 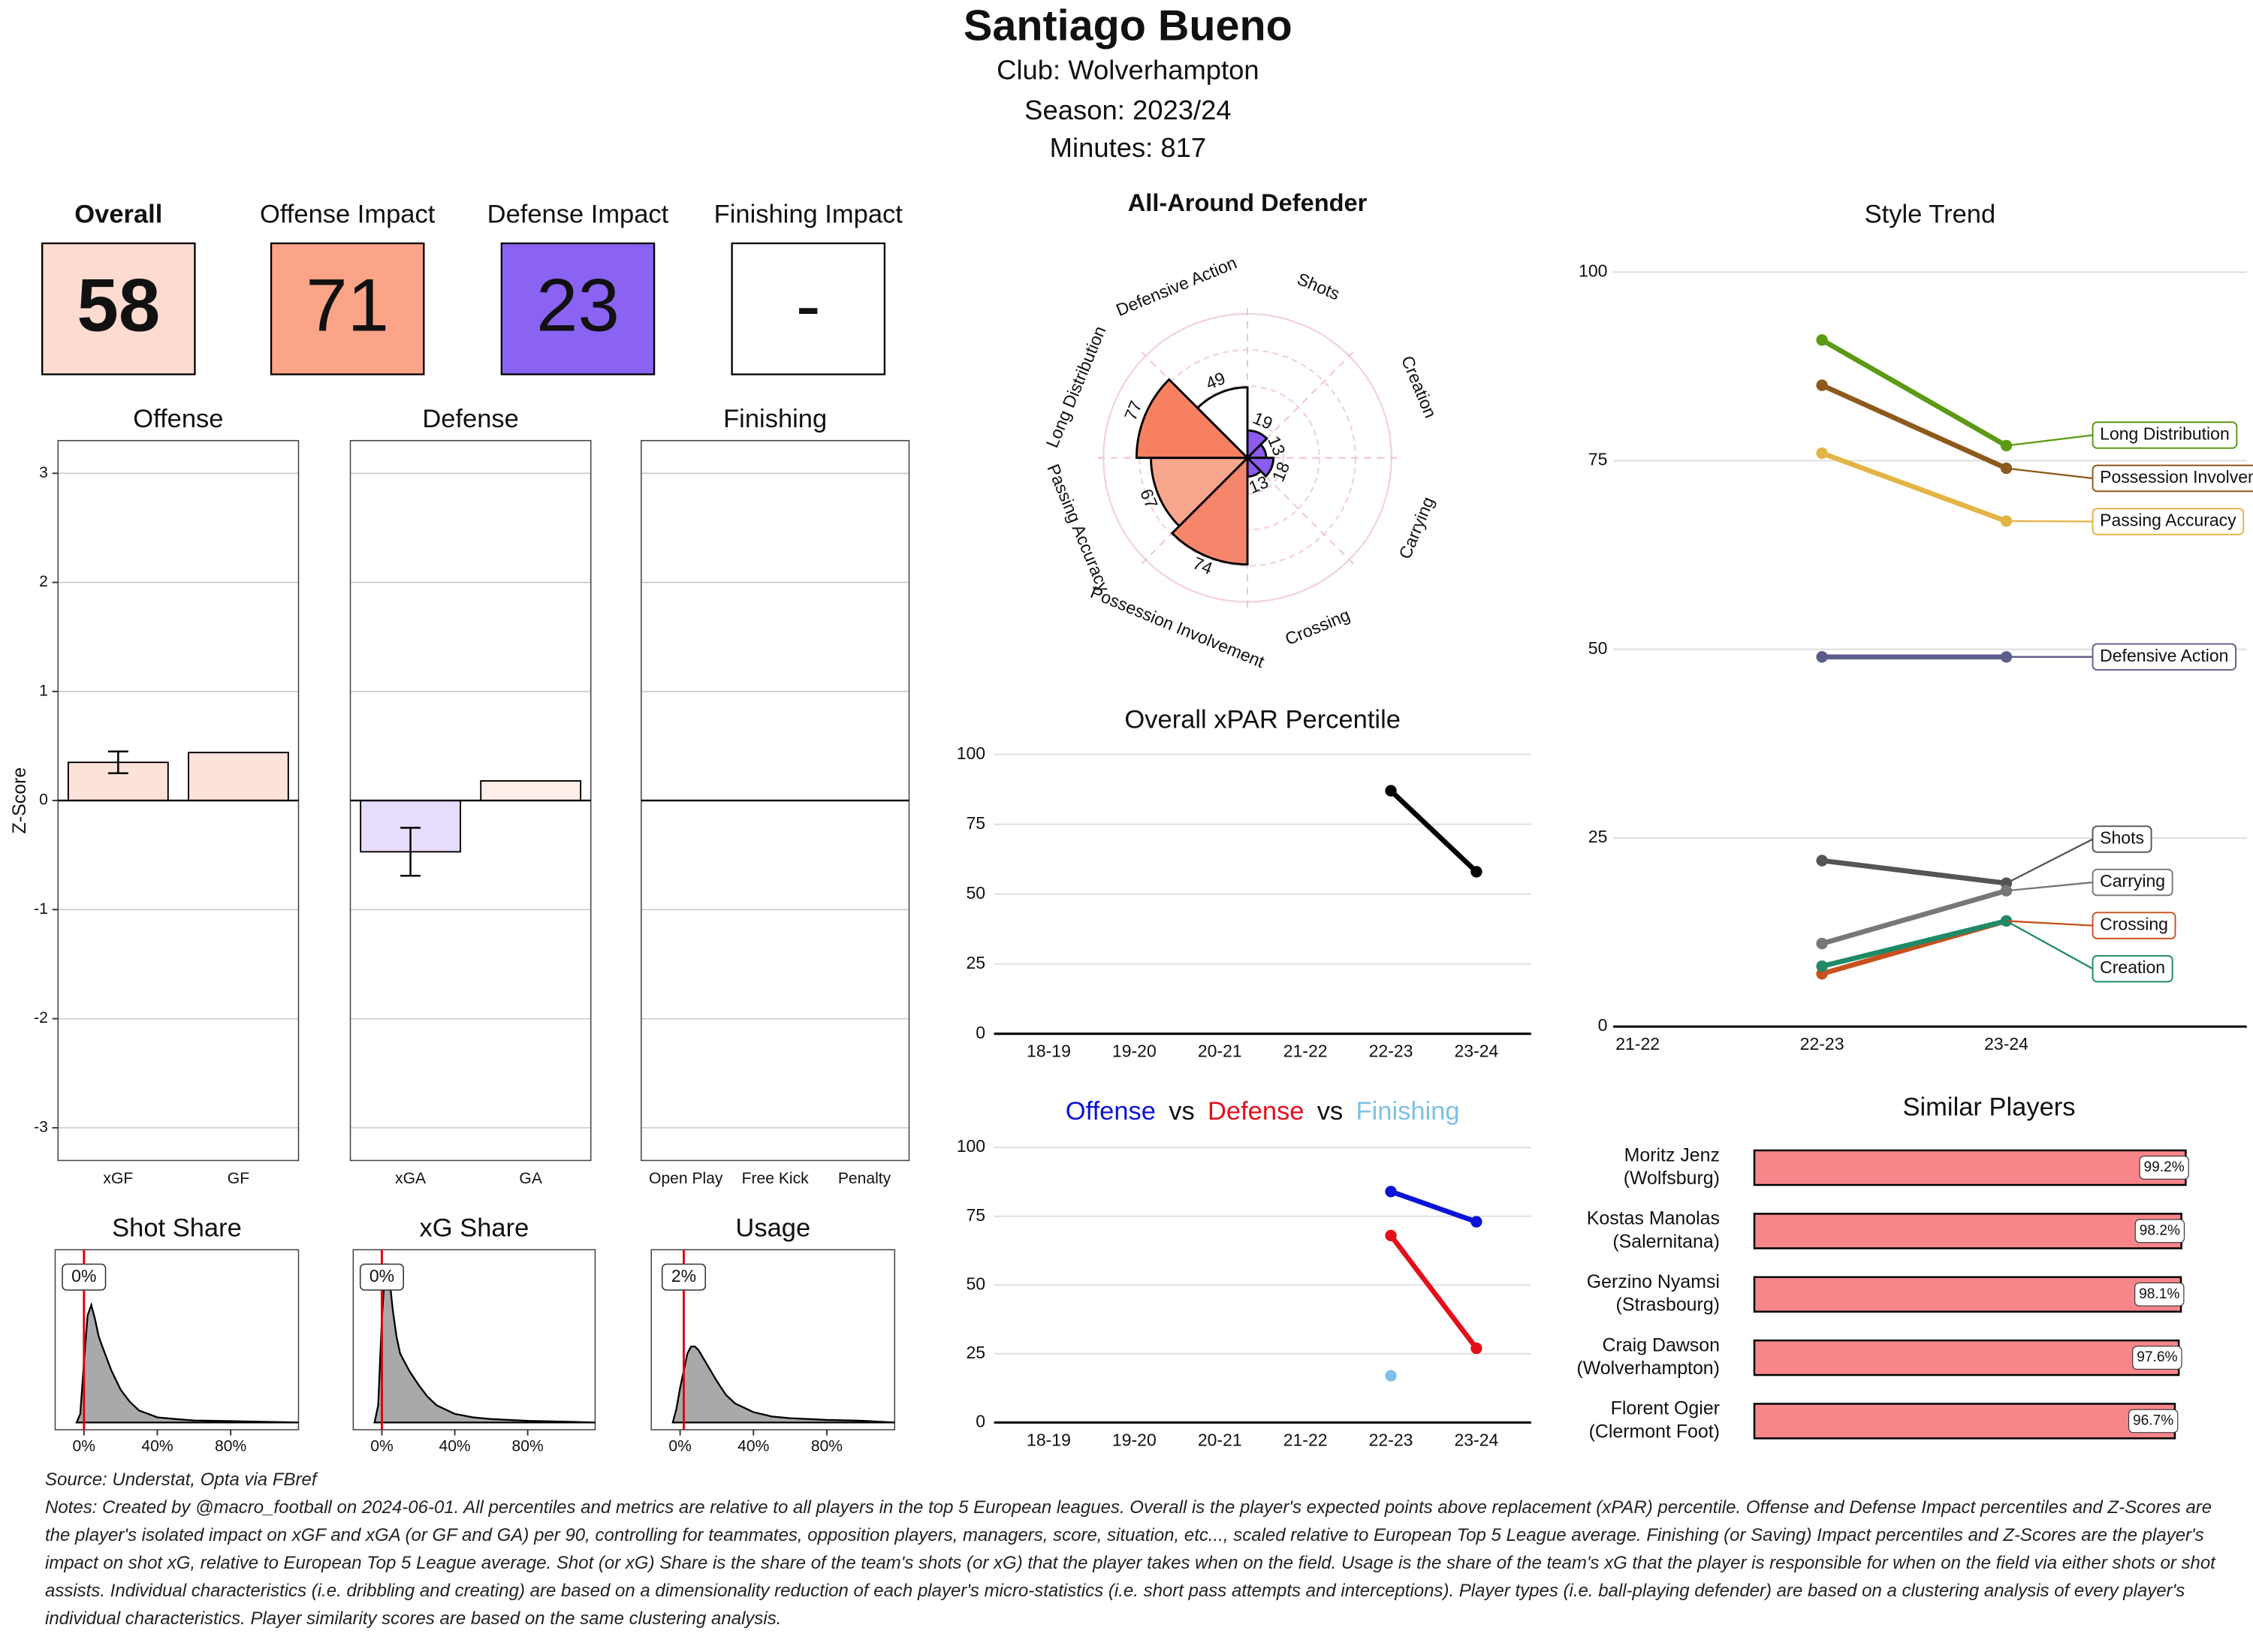 What do you see at coordinates (19, 800) in the screenshot?
I see `y-axis-title: Z-Score` at bounding box center [19, 800].